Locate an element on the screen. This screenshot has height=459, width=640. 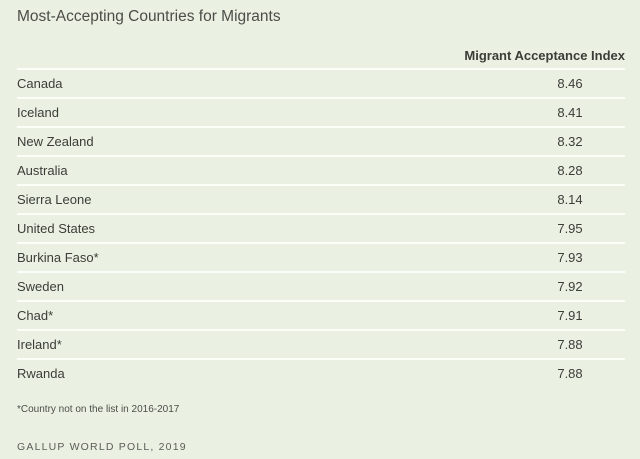
country-cell: Canada is located at coordinates (40, 83).